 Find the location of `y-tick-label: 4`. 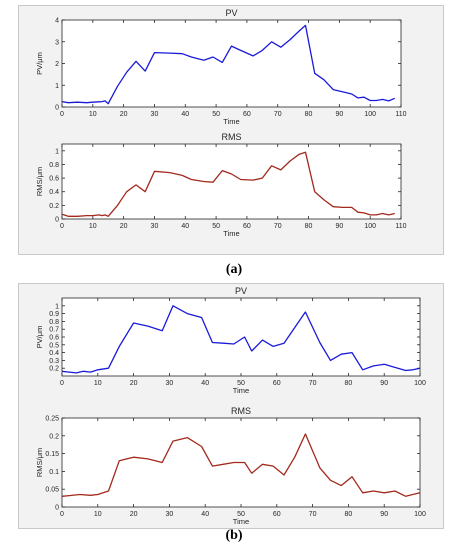

y-tick-label: 4 is located at coordinates (57, 21).